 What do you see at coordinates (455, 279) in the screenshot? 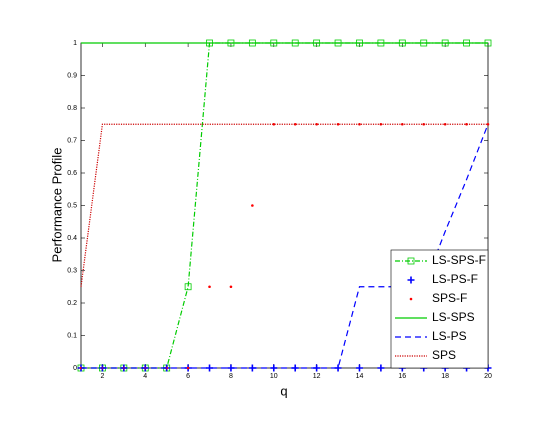
I see `legend-label: LS-PS-F` at bounding box center [455, 279].